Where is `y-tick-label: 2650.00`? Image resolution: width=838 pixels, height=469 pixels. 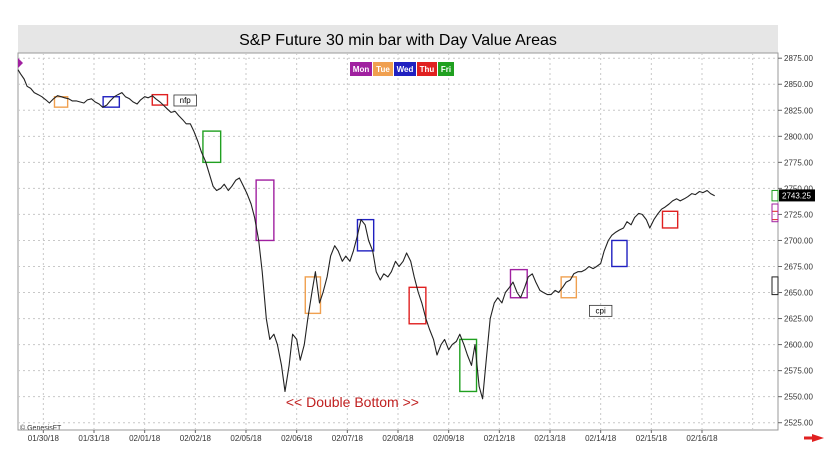 y-tick-label: 2650.00 is located at coordinates (798, 293).